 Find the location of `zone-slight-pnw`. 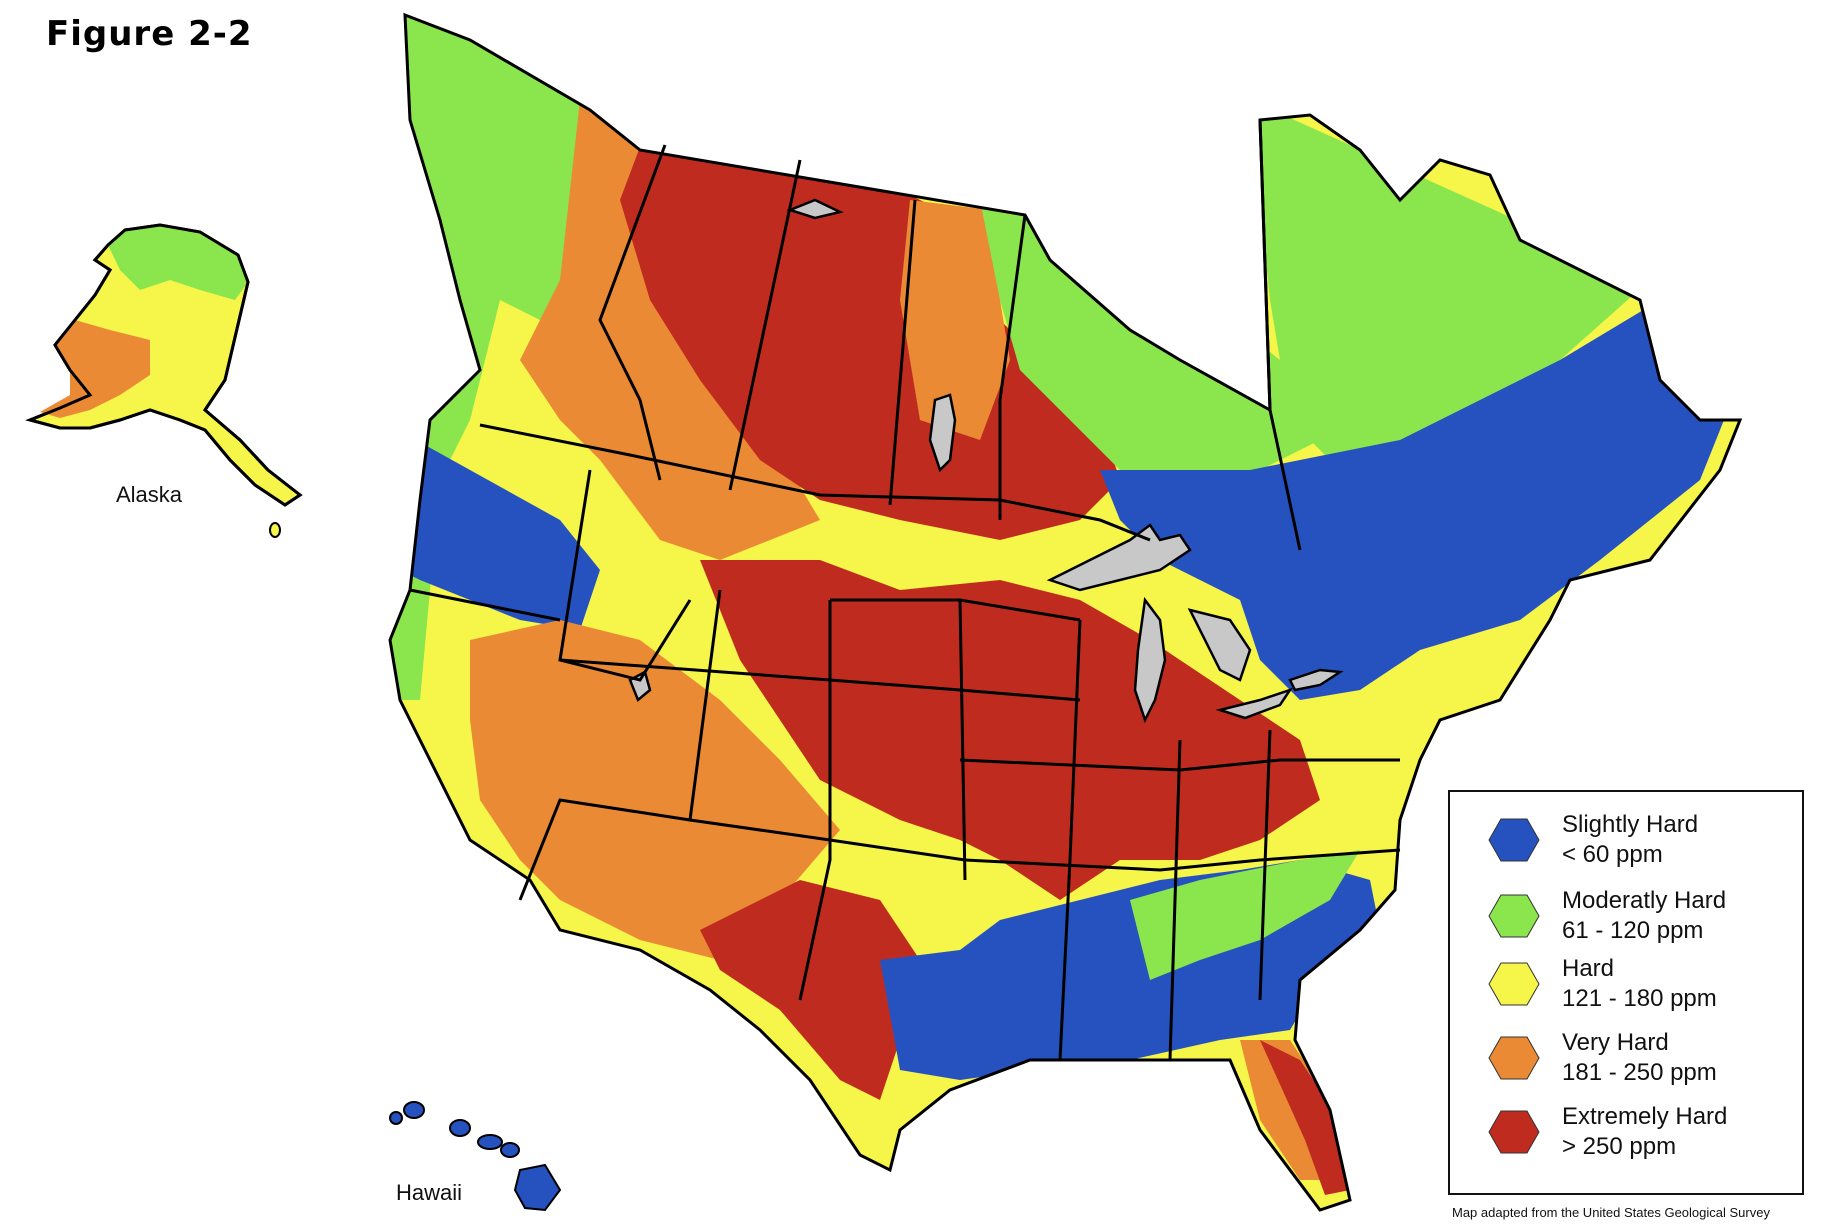

zone-slight-pnw is located at coordinates (495, 525).